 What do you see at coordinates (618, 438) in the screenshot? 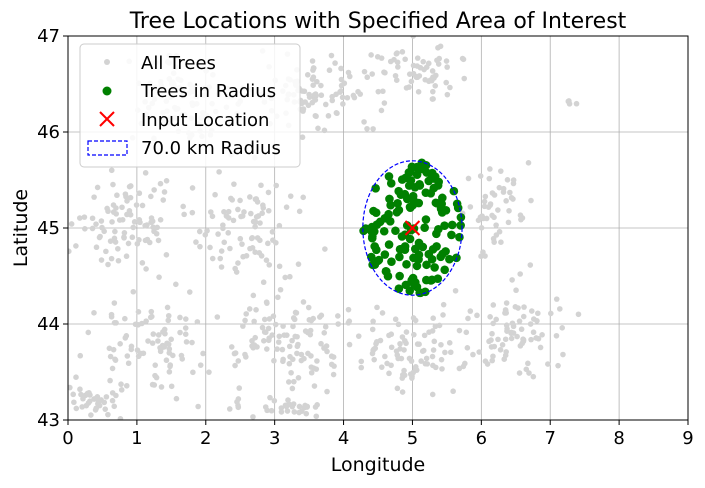
I see `x-tick-label: 8` at bounding box center [618, 438].